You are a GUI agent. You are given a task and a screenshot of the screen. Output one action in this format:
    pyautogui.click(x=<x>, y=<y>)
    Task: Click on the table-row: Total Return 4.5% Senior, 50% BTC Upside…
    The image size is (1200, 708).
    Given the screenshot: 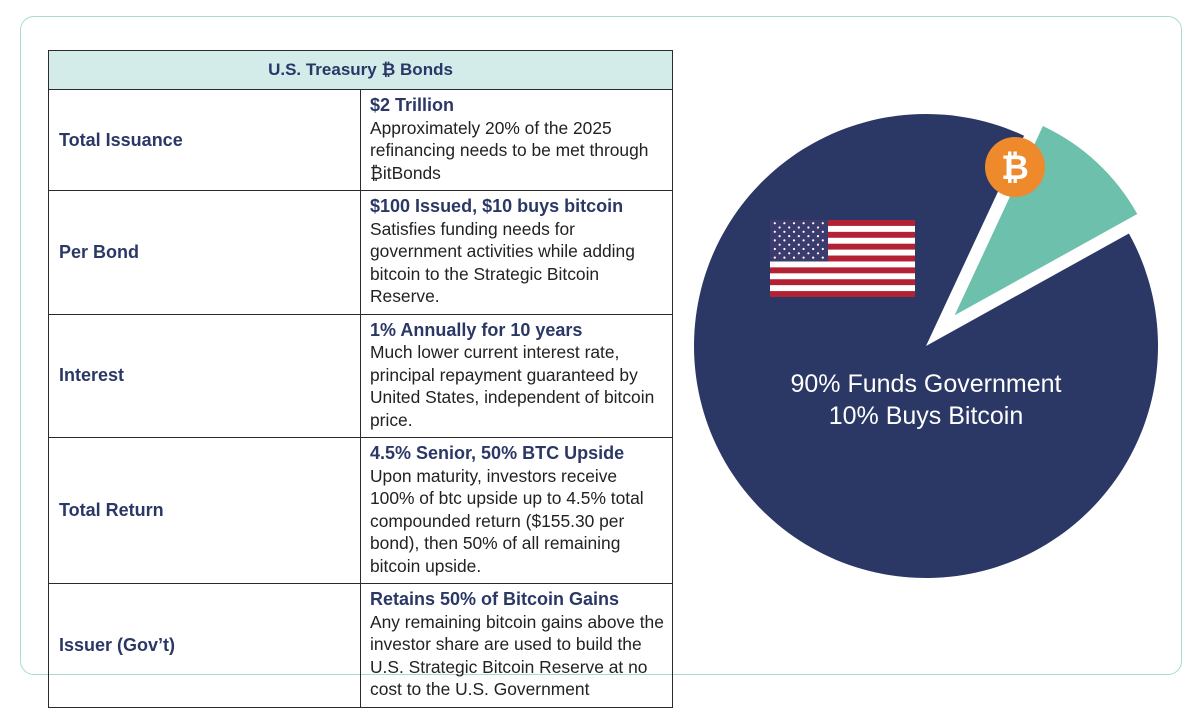 What is the action you would take?
    pyautogui.click(x=360, y=510)
    